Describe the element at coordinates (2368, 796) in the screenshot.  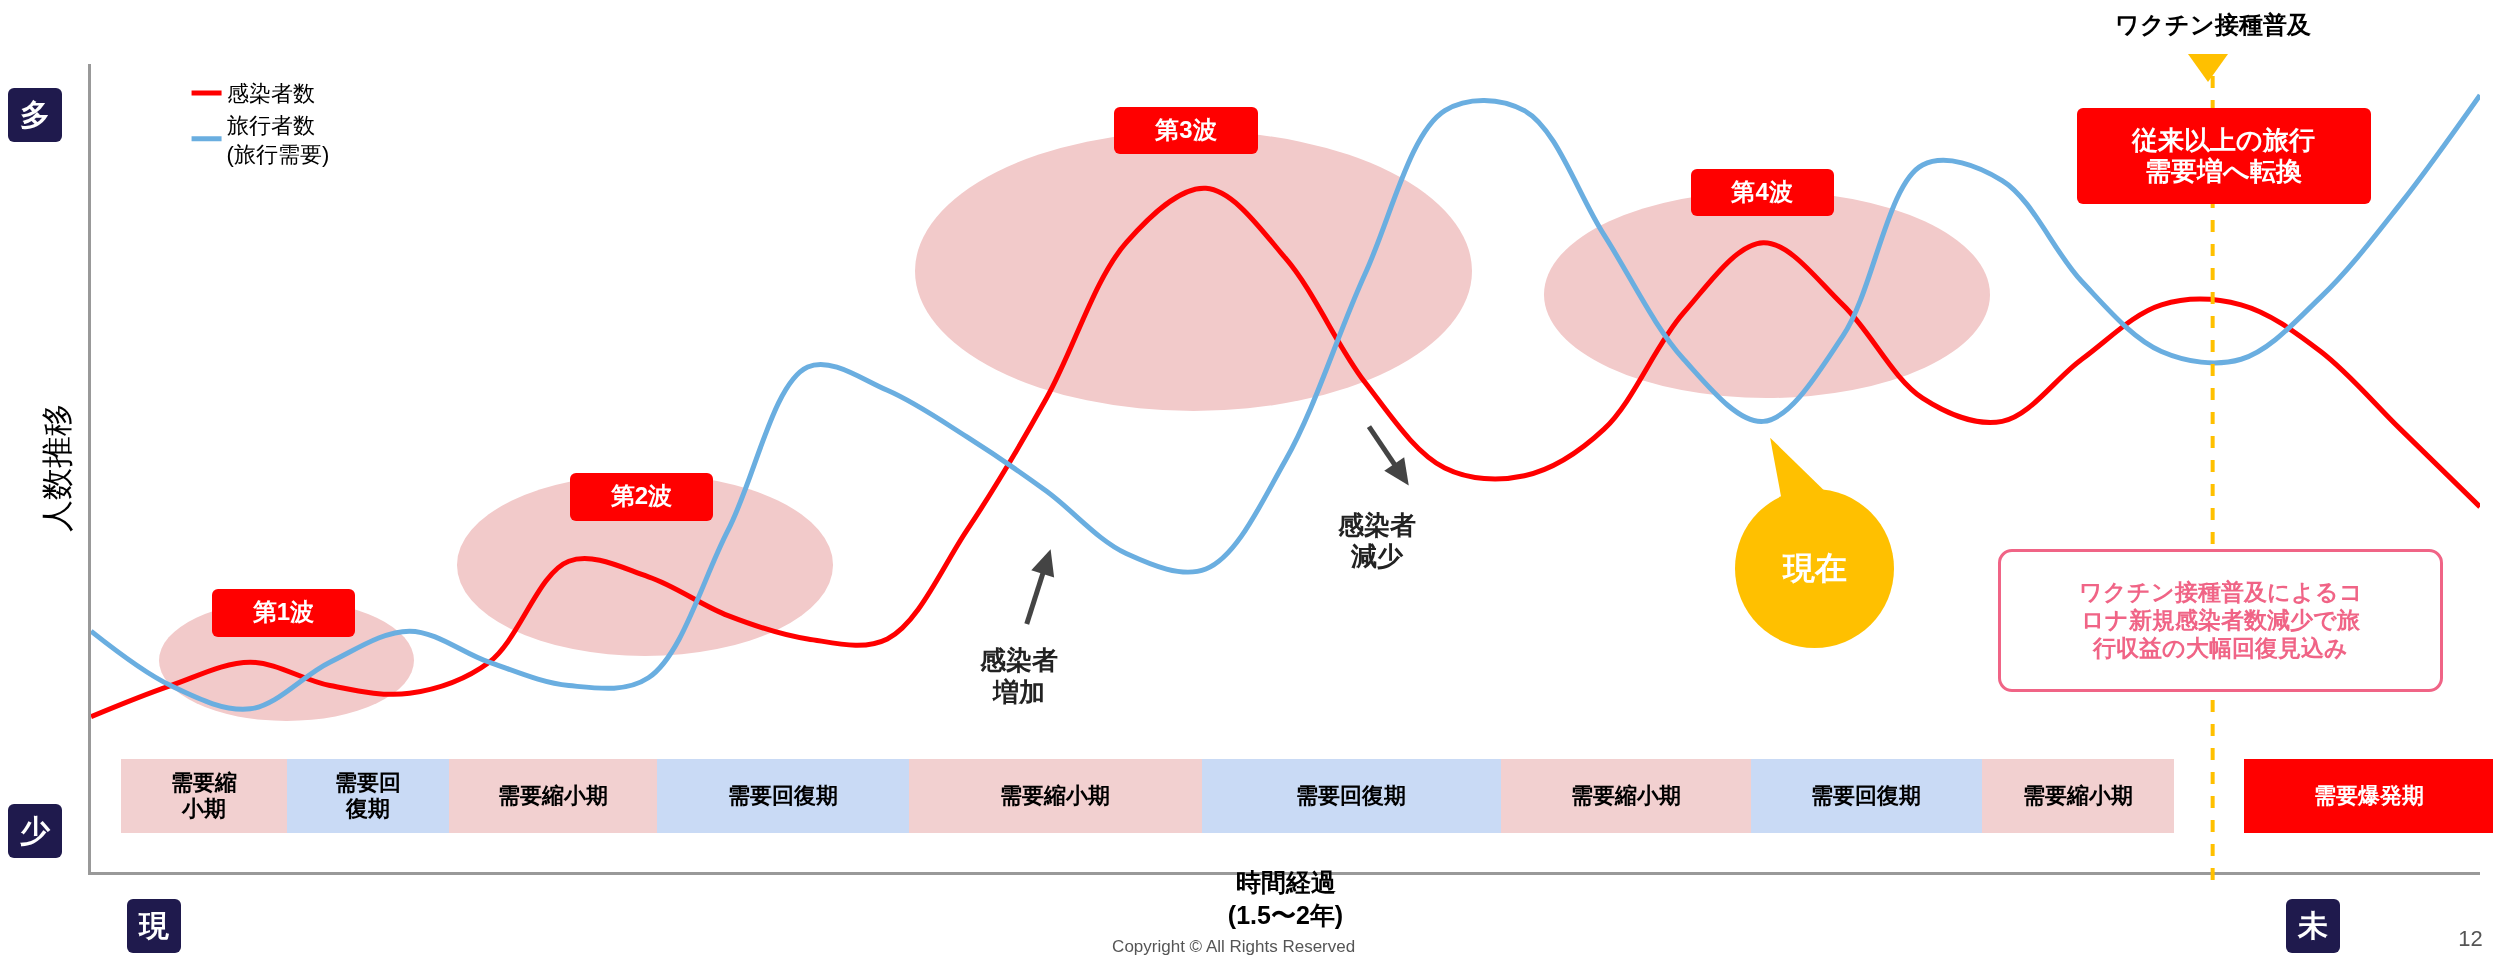
I see `annotation: 需要爆発期` at that location.